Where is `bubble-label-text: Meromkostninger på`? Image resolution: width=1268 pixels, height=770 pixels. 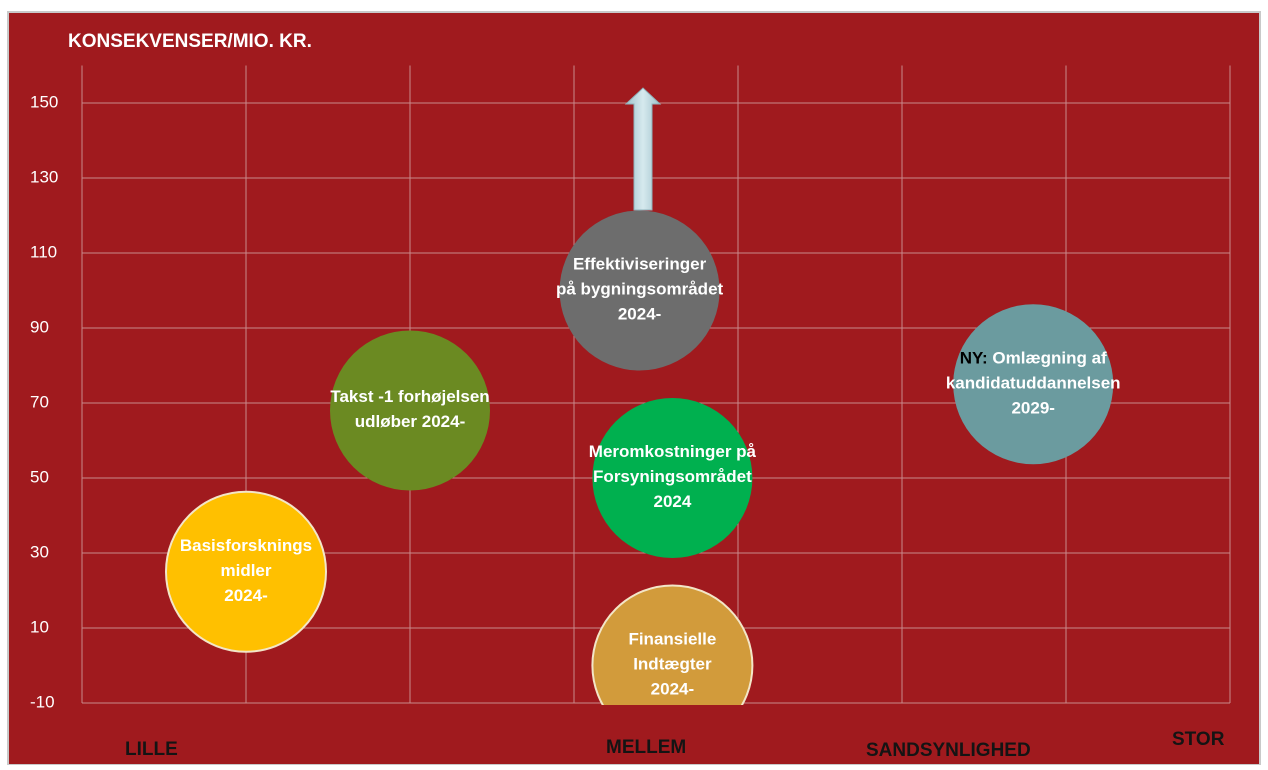 bubble-label-text: Meromkostninger på is located at coordinates (673, 451).